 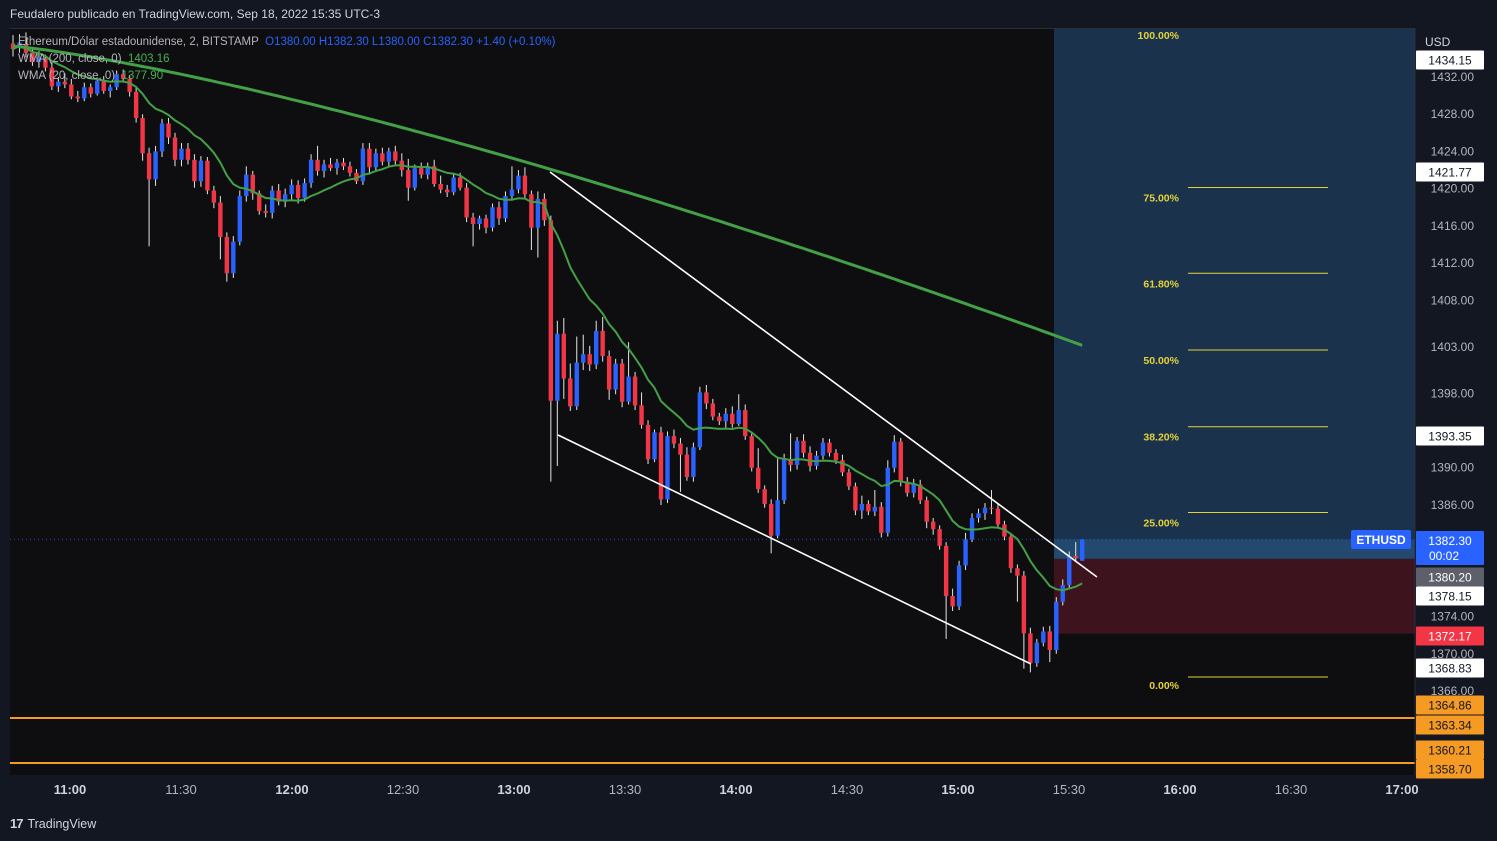 What do you see at coordinates (1453, 347) in the screenshot?
I see `y-tick-label: 1403.00` at bounding box center [1453, 347].